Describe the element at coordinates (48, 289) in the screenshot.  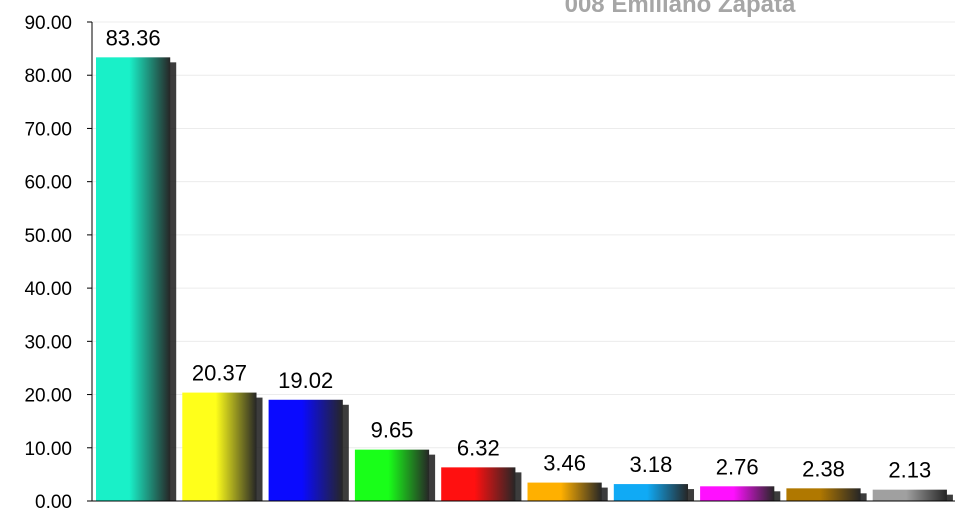
I see `y-tick-label: 40.00` at that location.